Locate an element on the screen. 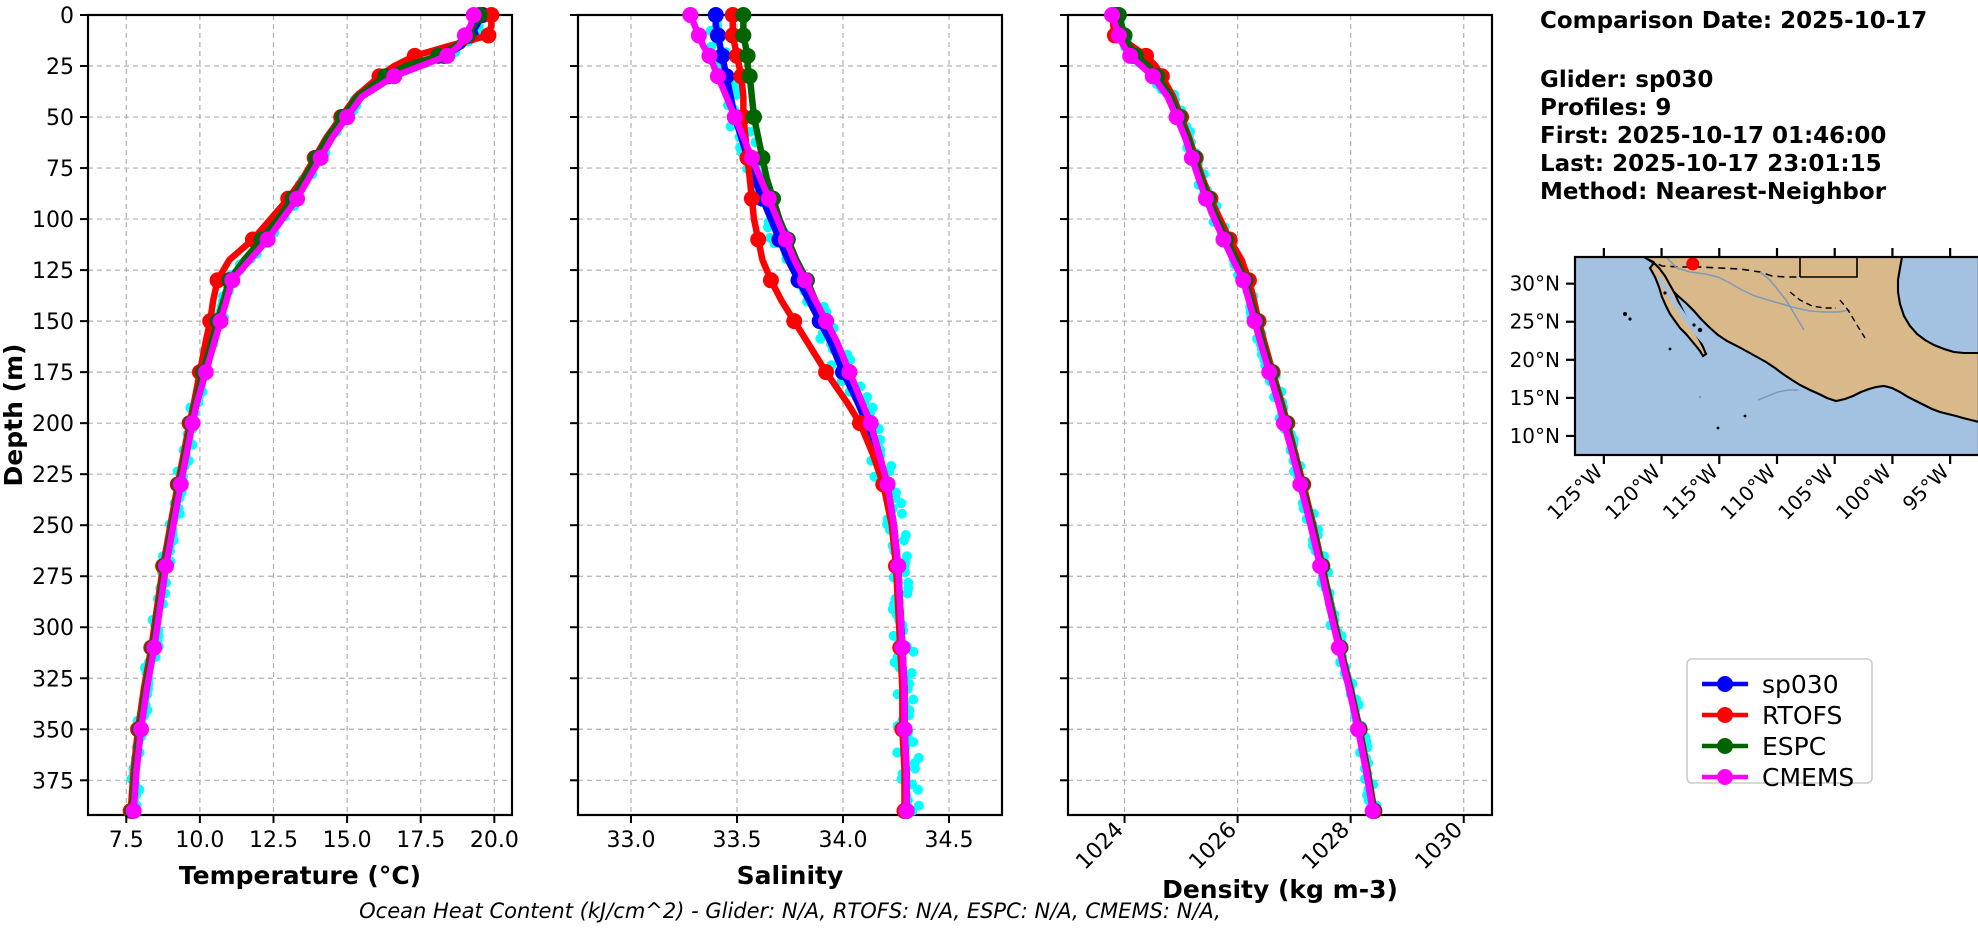  last-profile-text: Last: 2025-10-17 23:01:15 is located at coordinates (1711, 164).